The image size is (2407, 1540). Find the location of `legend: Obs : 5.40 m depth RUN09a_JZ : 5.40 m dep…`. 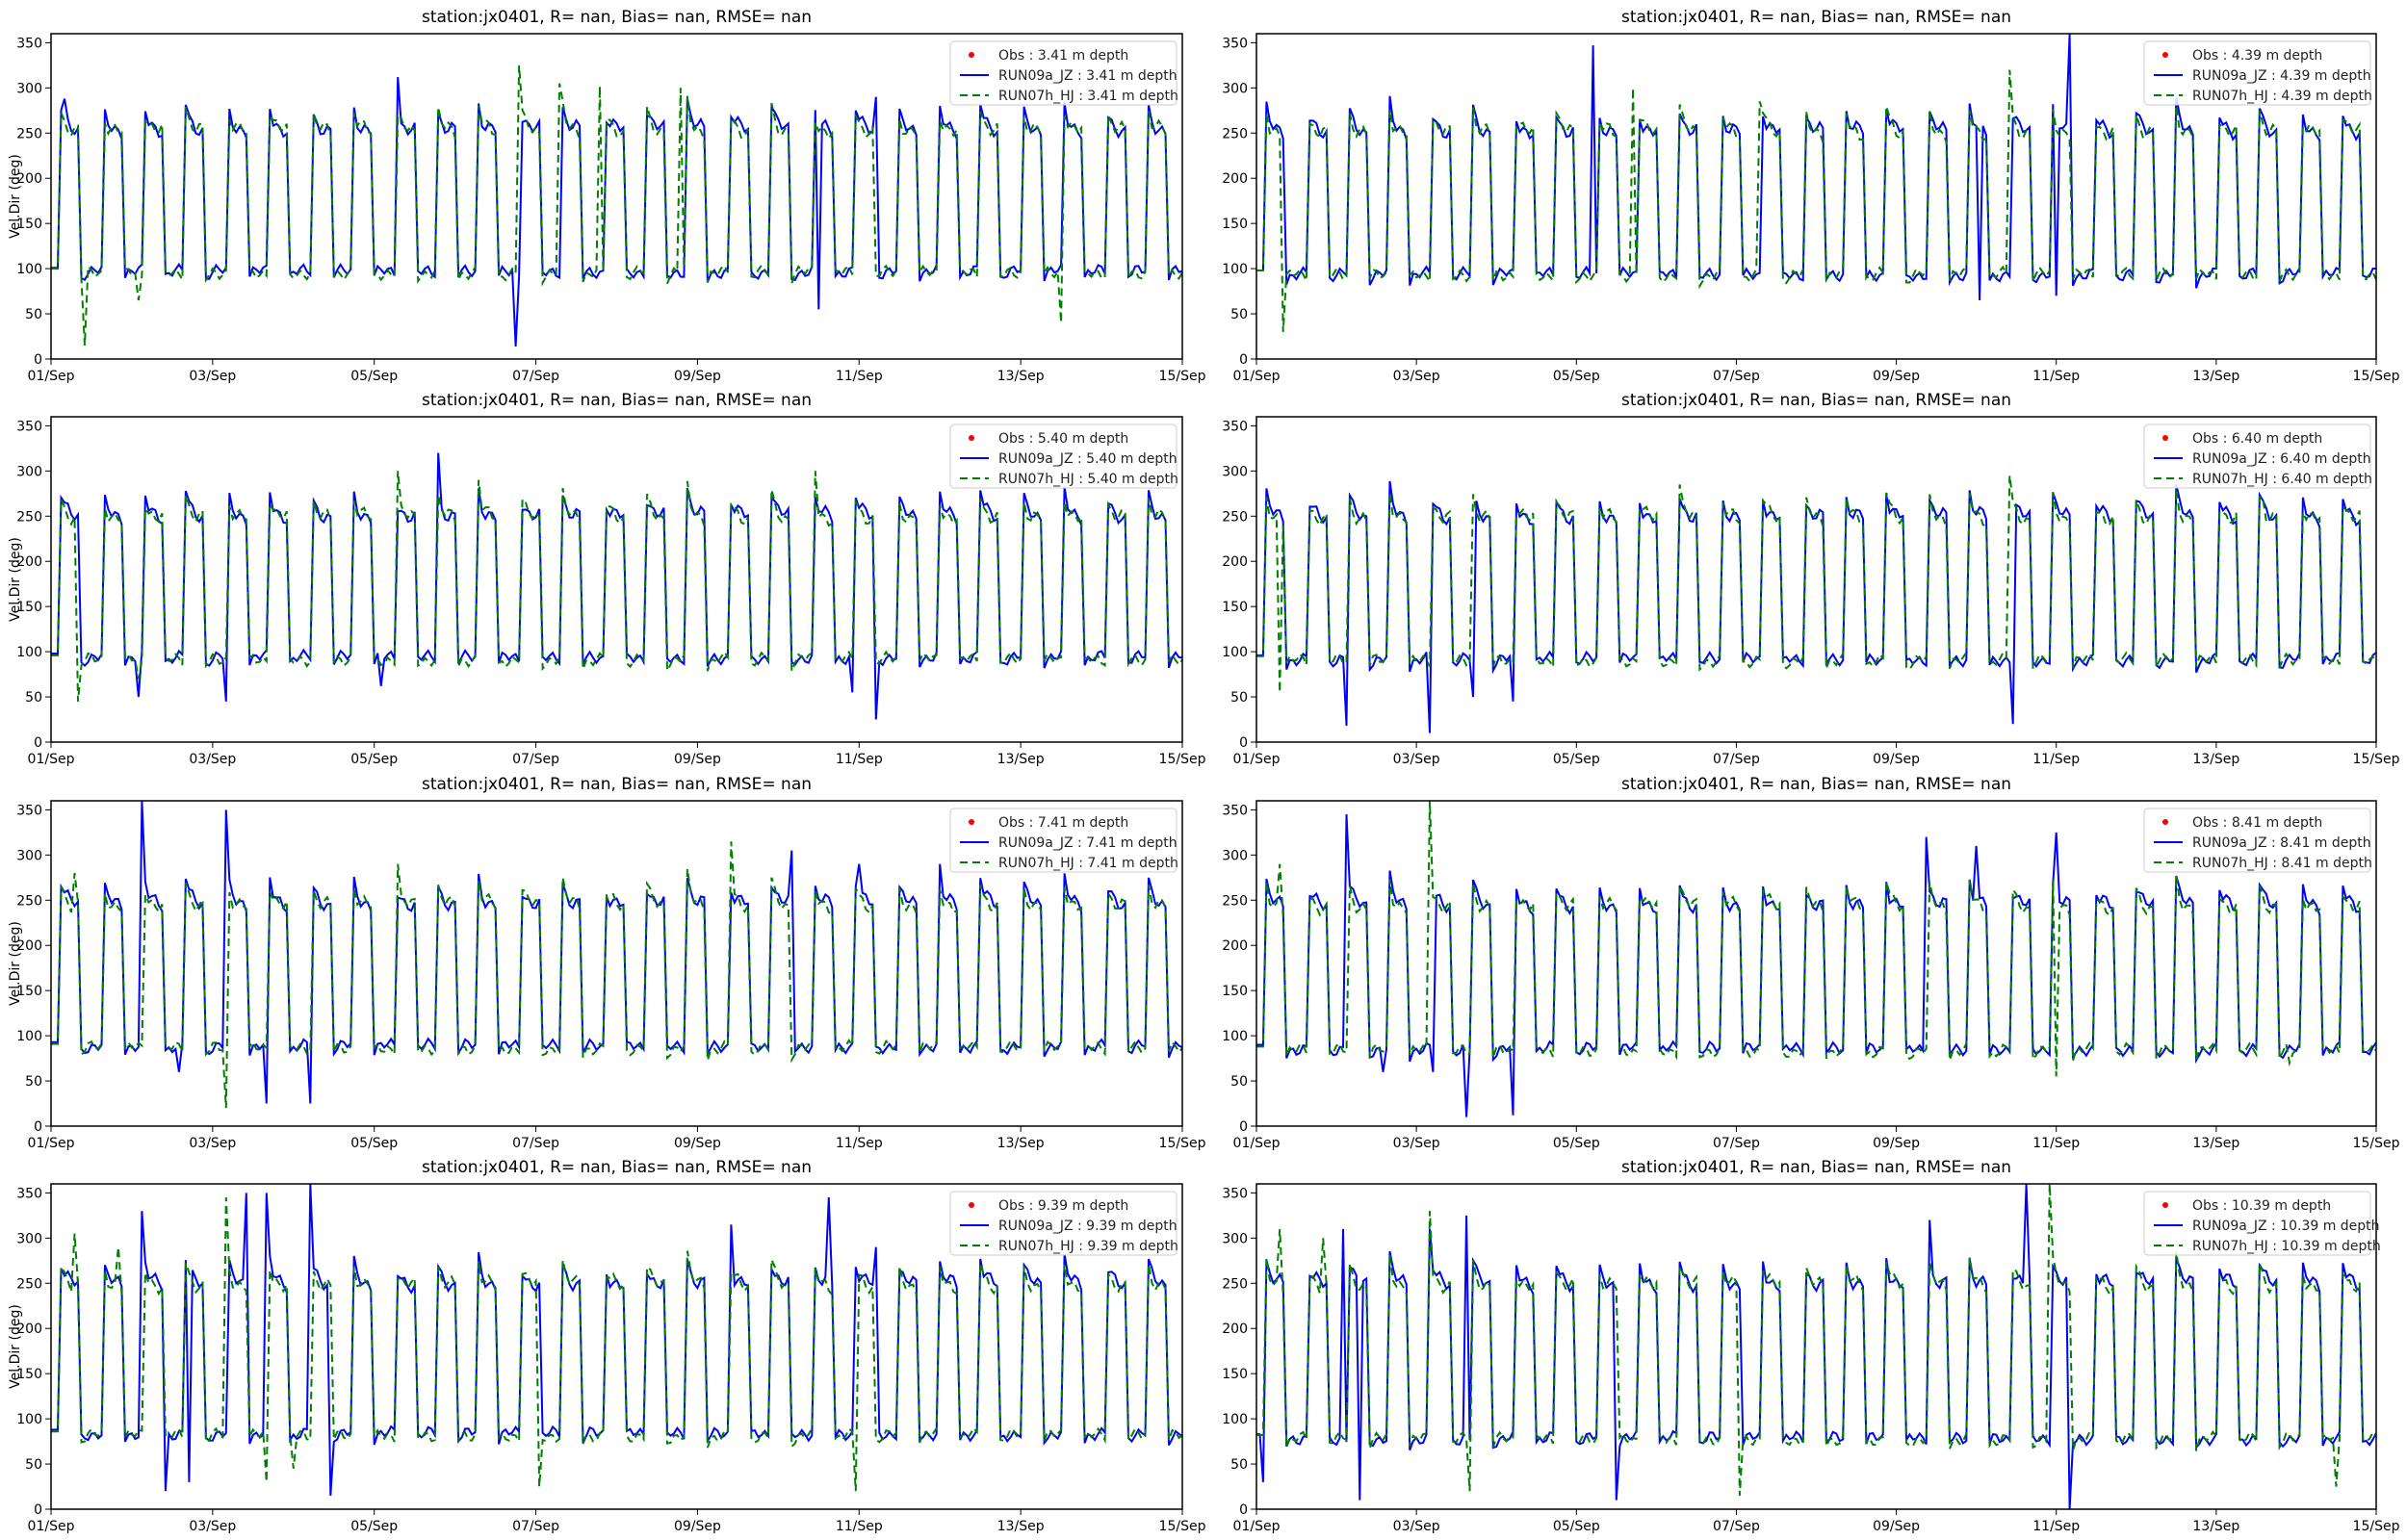

legend: Obs : 5.40 m depth RUN09a_JZ : 5.40 m dep… is located at coordinates (1063, 456).